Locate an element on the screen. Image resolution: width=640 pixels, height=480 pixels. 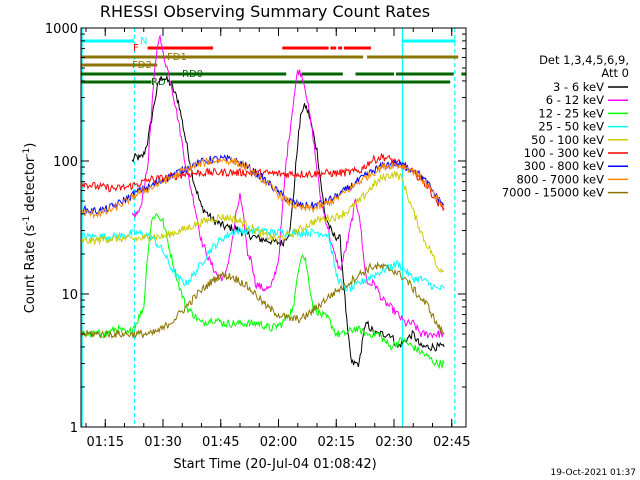
legend-header-1: Att 0 is located at coordinates (615, 73).